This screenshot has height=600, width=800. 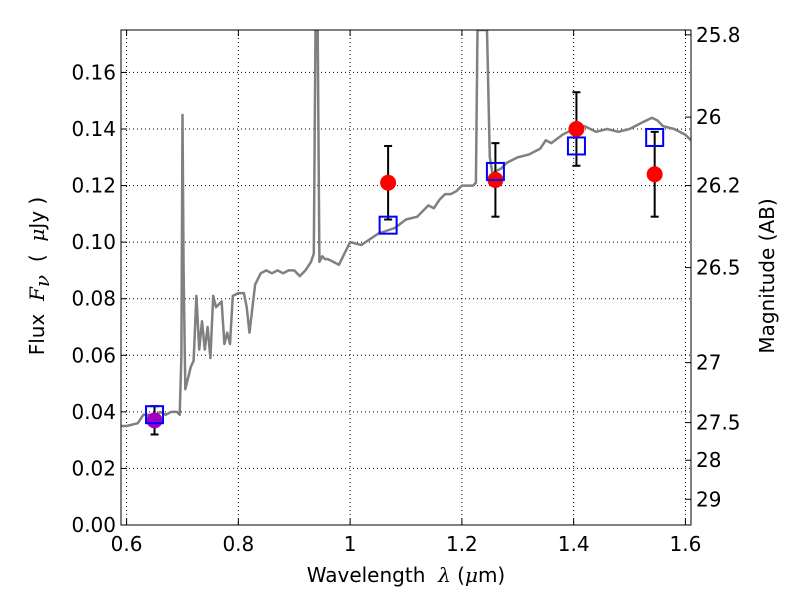 I want to click on y-tick-label: 0.00, so click(x=93, y=525).